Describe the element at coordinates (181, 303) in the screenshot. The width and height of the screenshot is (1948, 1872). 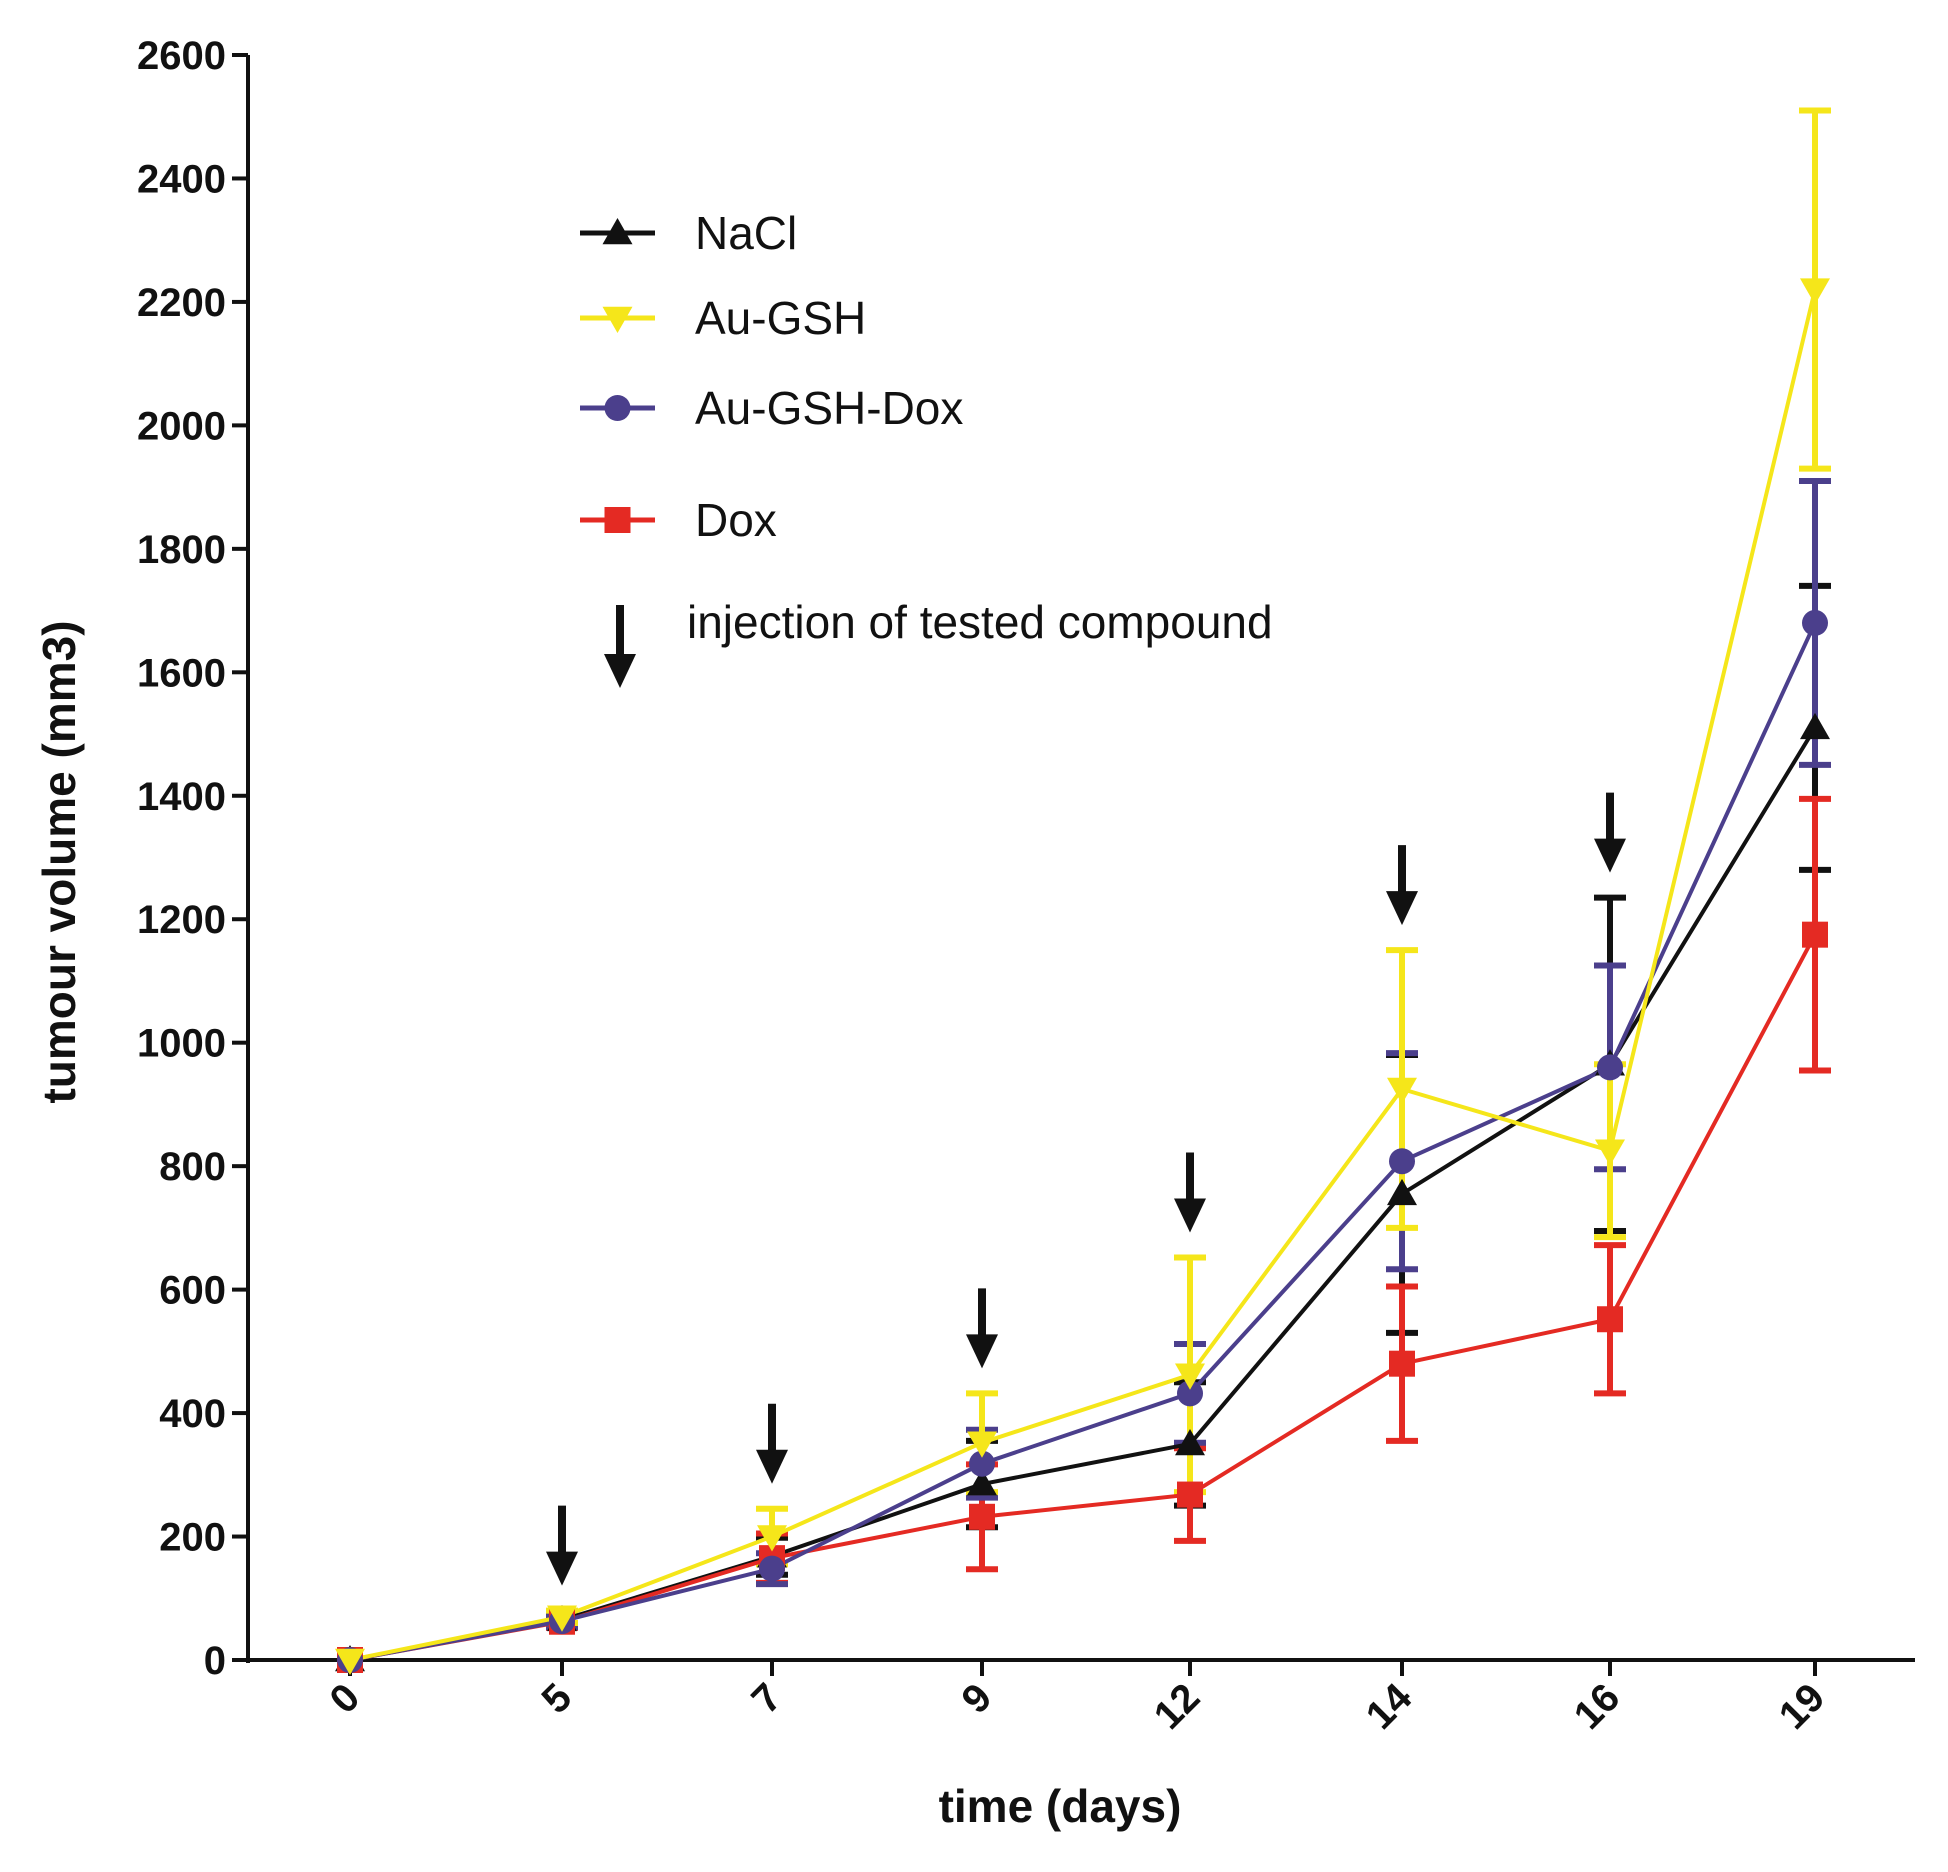
I see `y-tick-label-2200: 2200` at that location.